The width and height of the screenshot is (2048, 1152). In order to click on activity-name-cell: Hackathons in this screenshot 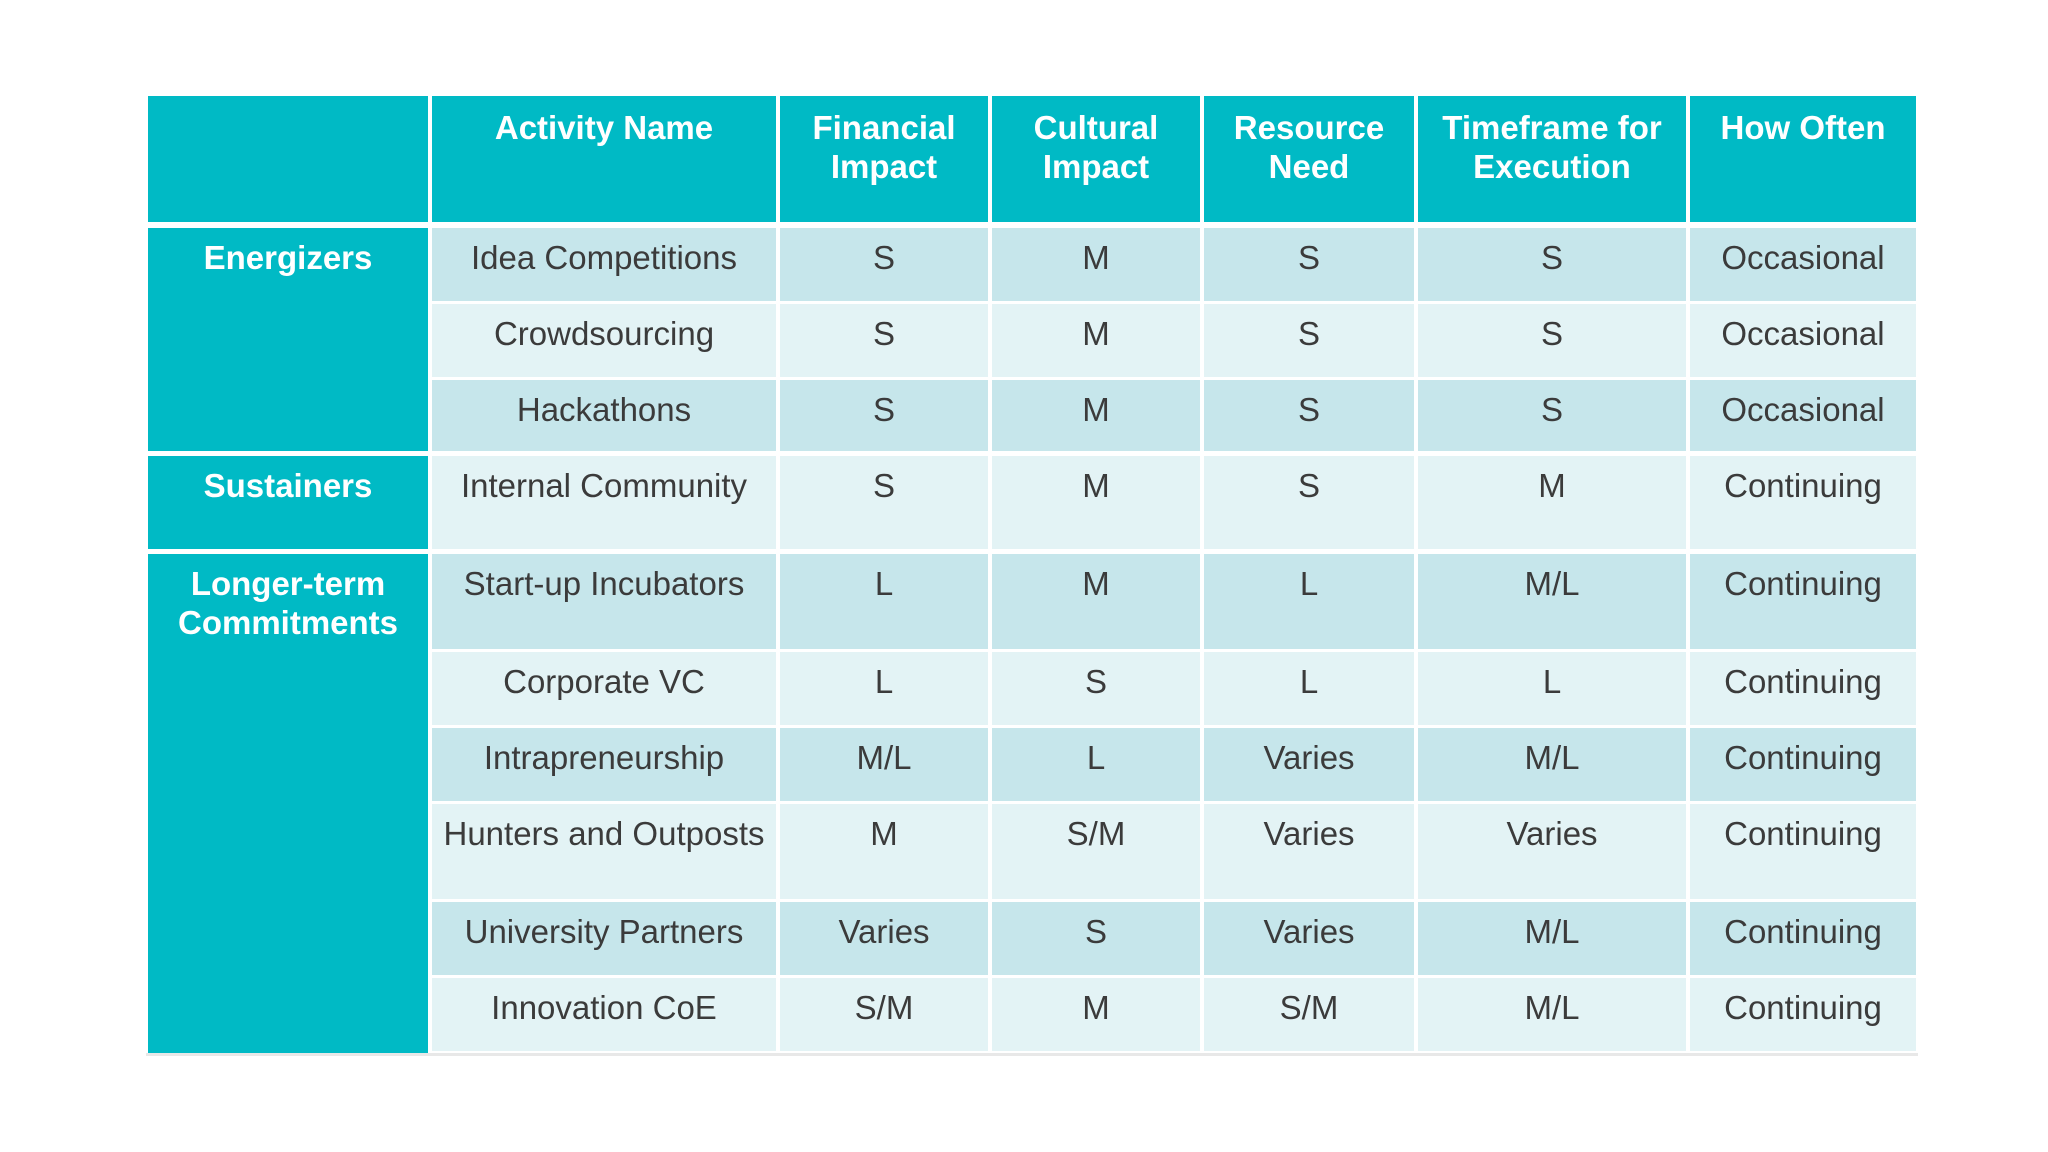, I will do `click(606, 418)`.